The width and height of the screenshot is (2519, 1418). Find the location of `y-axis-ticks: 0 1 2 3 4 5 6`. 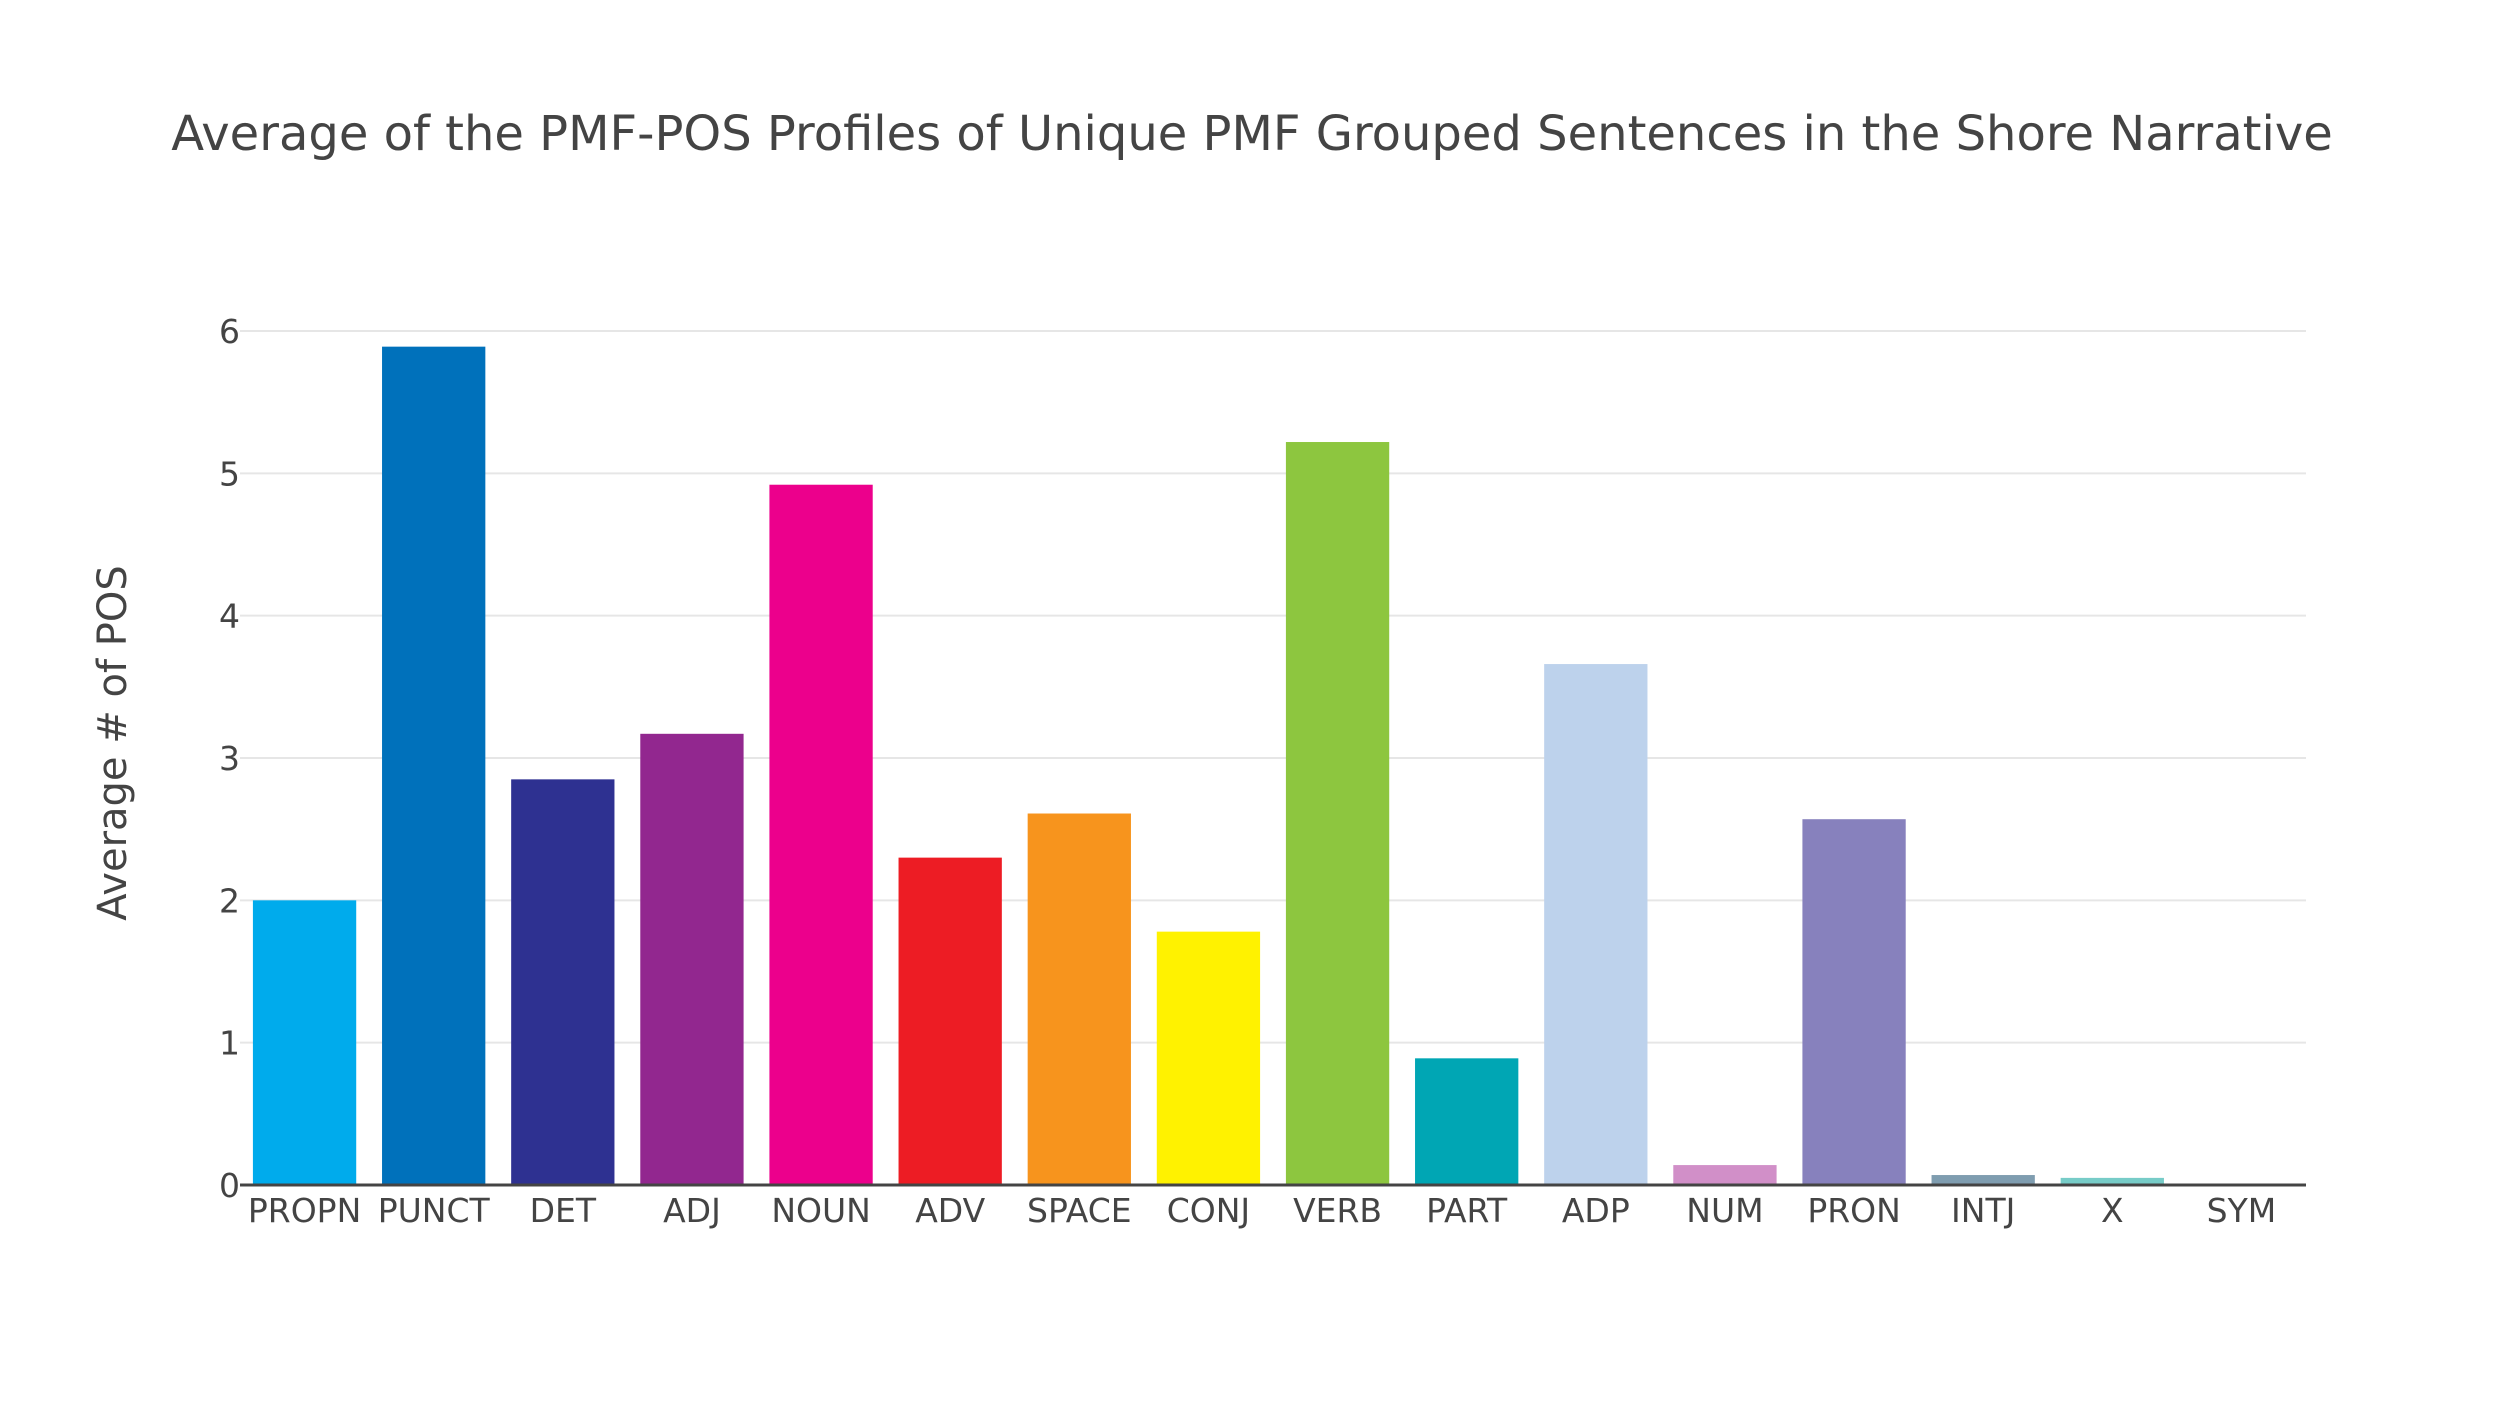

y-axis-ticks: 0 1 2 3 4 5 6 is located at coordinates (229, 758).